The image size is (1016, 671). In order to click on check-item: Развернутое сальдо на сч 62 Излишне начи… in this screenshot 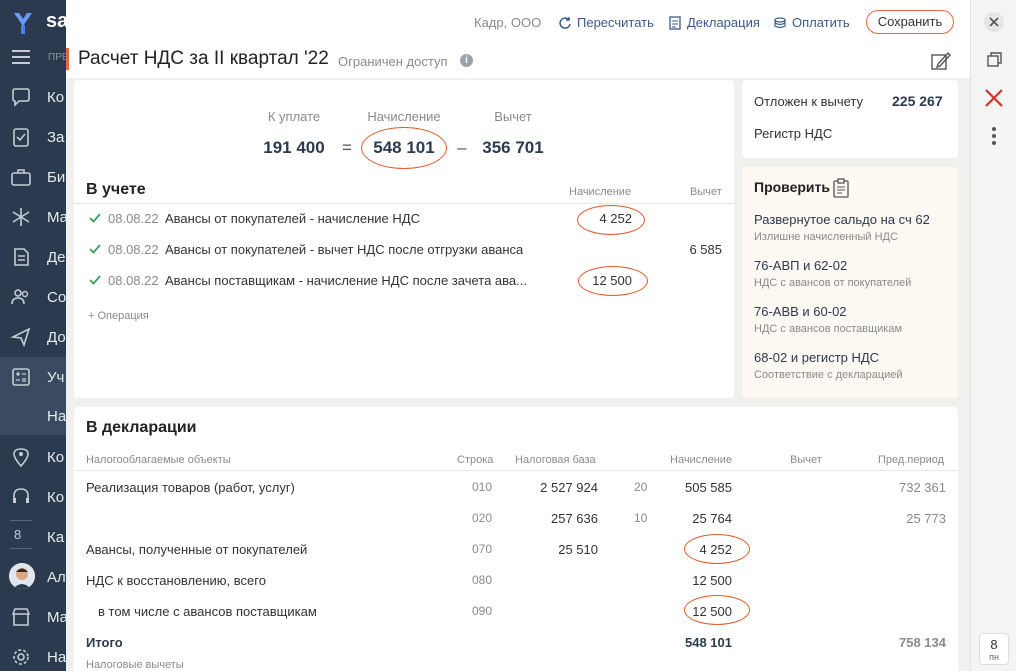, I will do `click(842, 227)`.